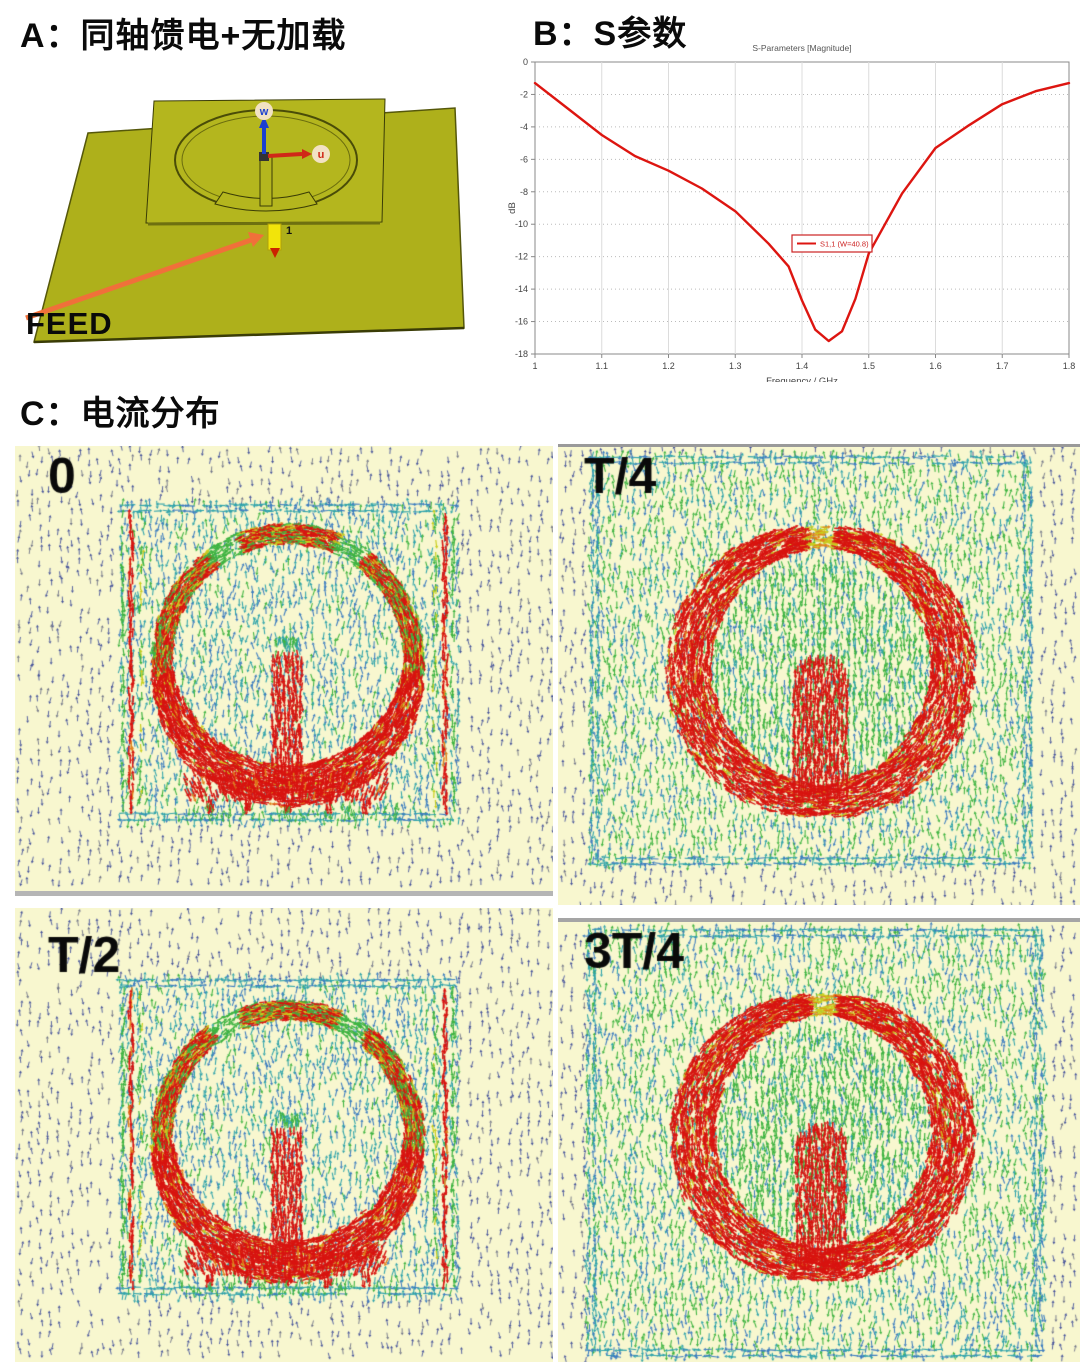 The image size is (1080, 1362). What do you see at coordinates (935, 366) in the screenshot?
I see `x-tick-label: 1.6` at bounding box center [935, 366].